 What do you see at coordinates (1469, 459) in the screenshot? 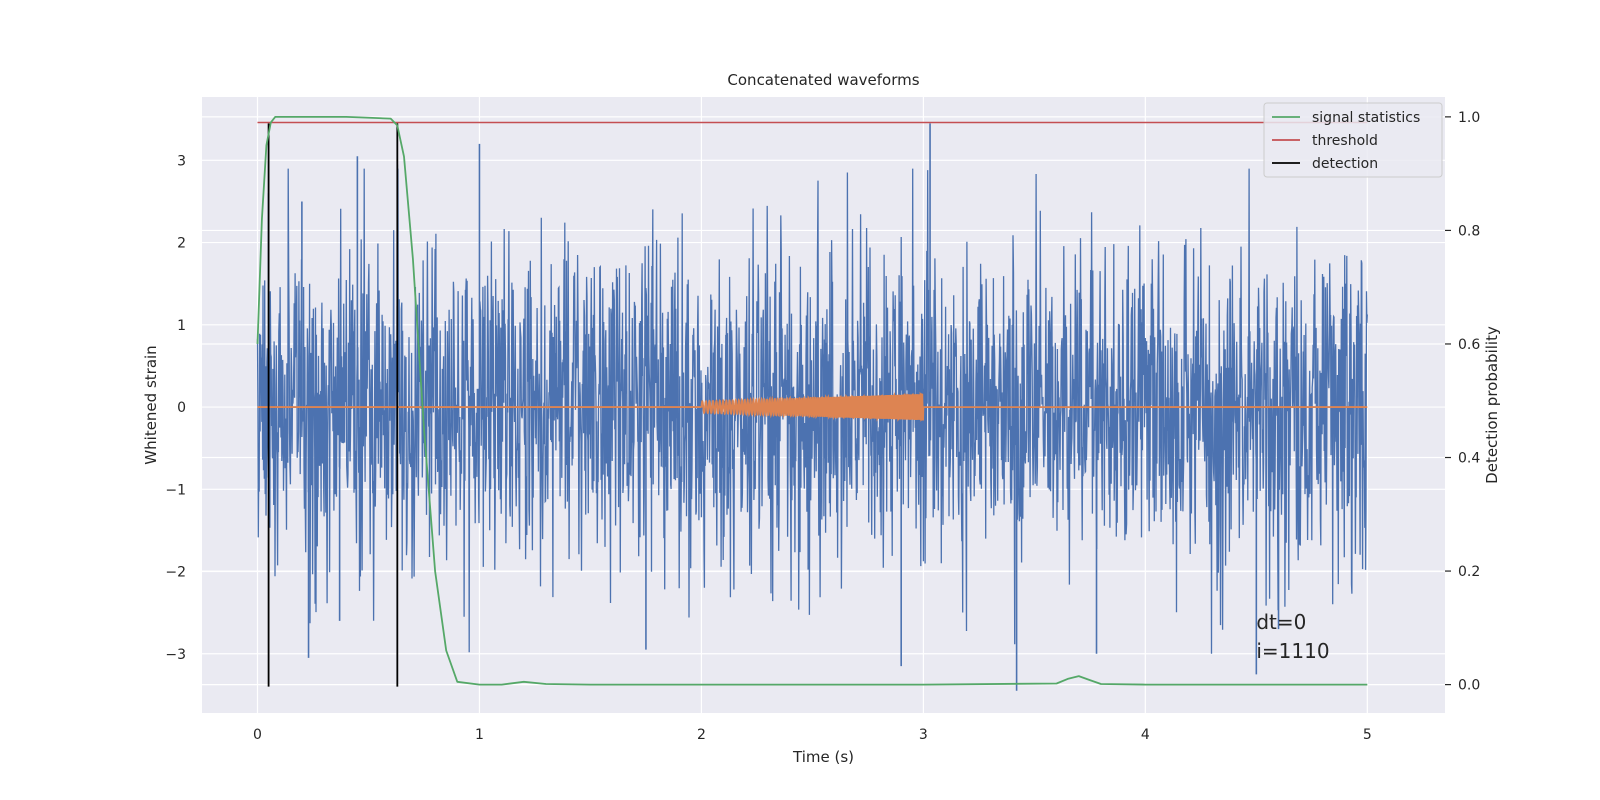
I see `right-y-tick-label: 0.4` at bounding box center [1469, 459].